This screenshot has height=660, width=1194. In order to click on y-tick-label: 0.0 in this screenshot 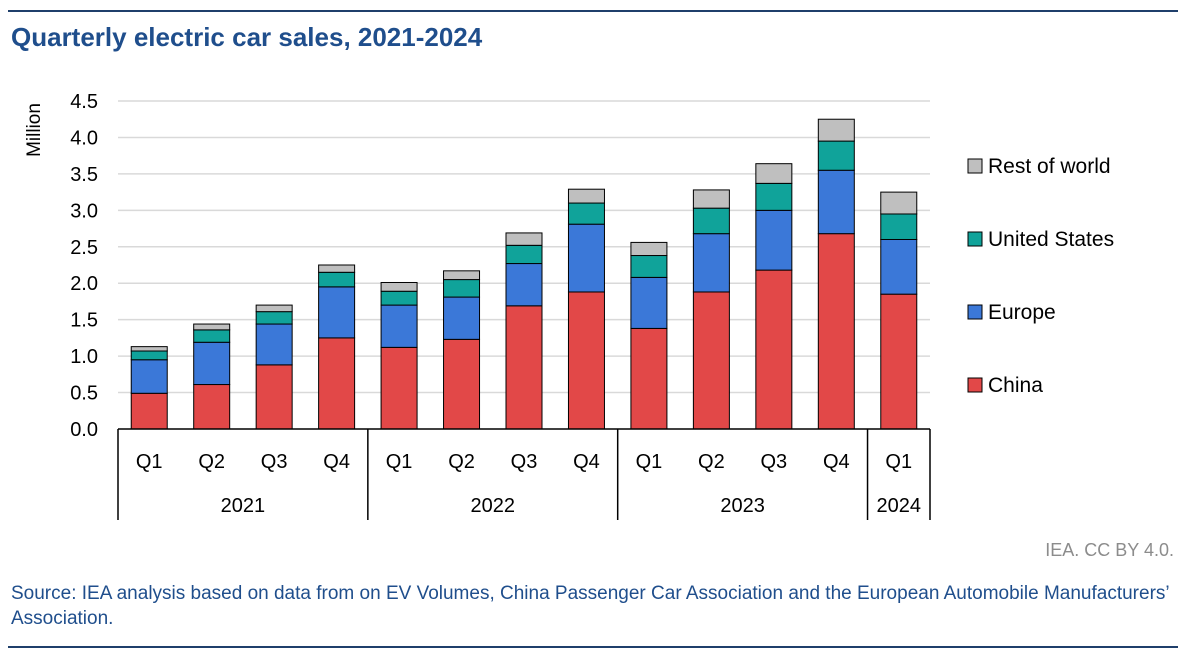, I will do `click(84, 430)`.